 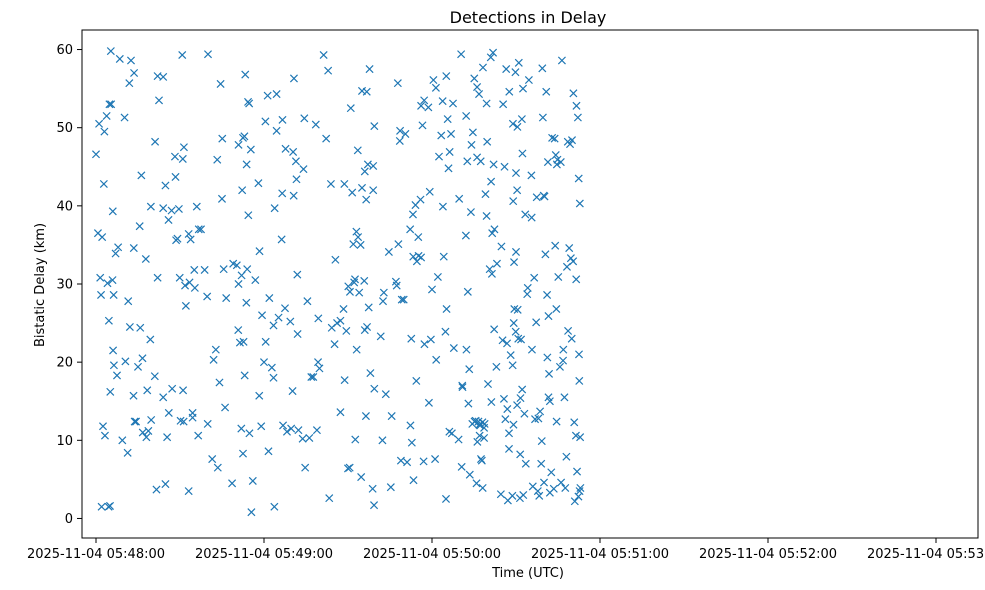 What do you see at coordinates (69, 519) in the screenshot?
I see `y-tick-label: 0` at bounding box center [69, 519].